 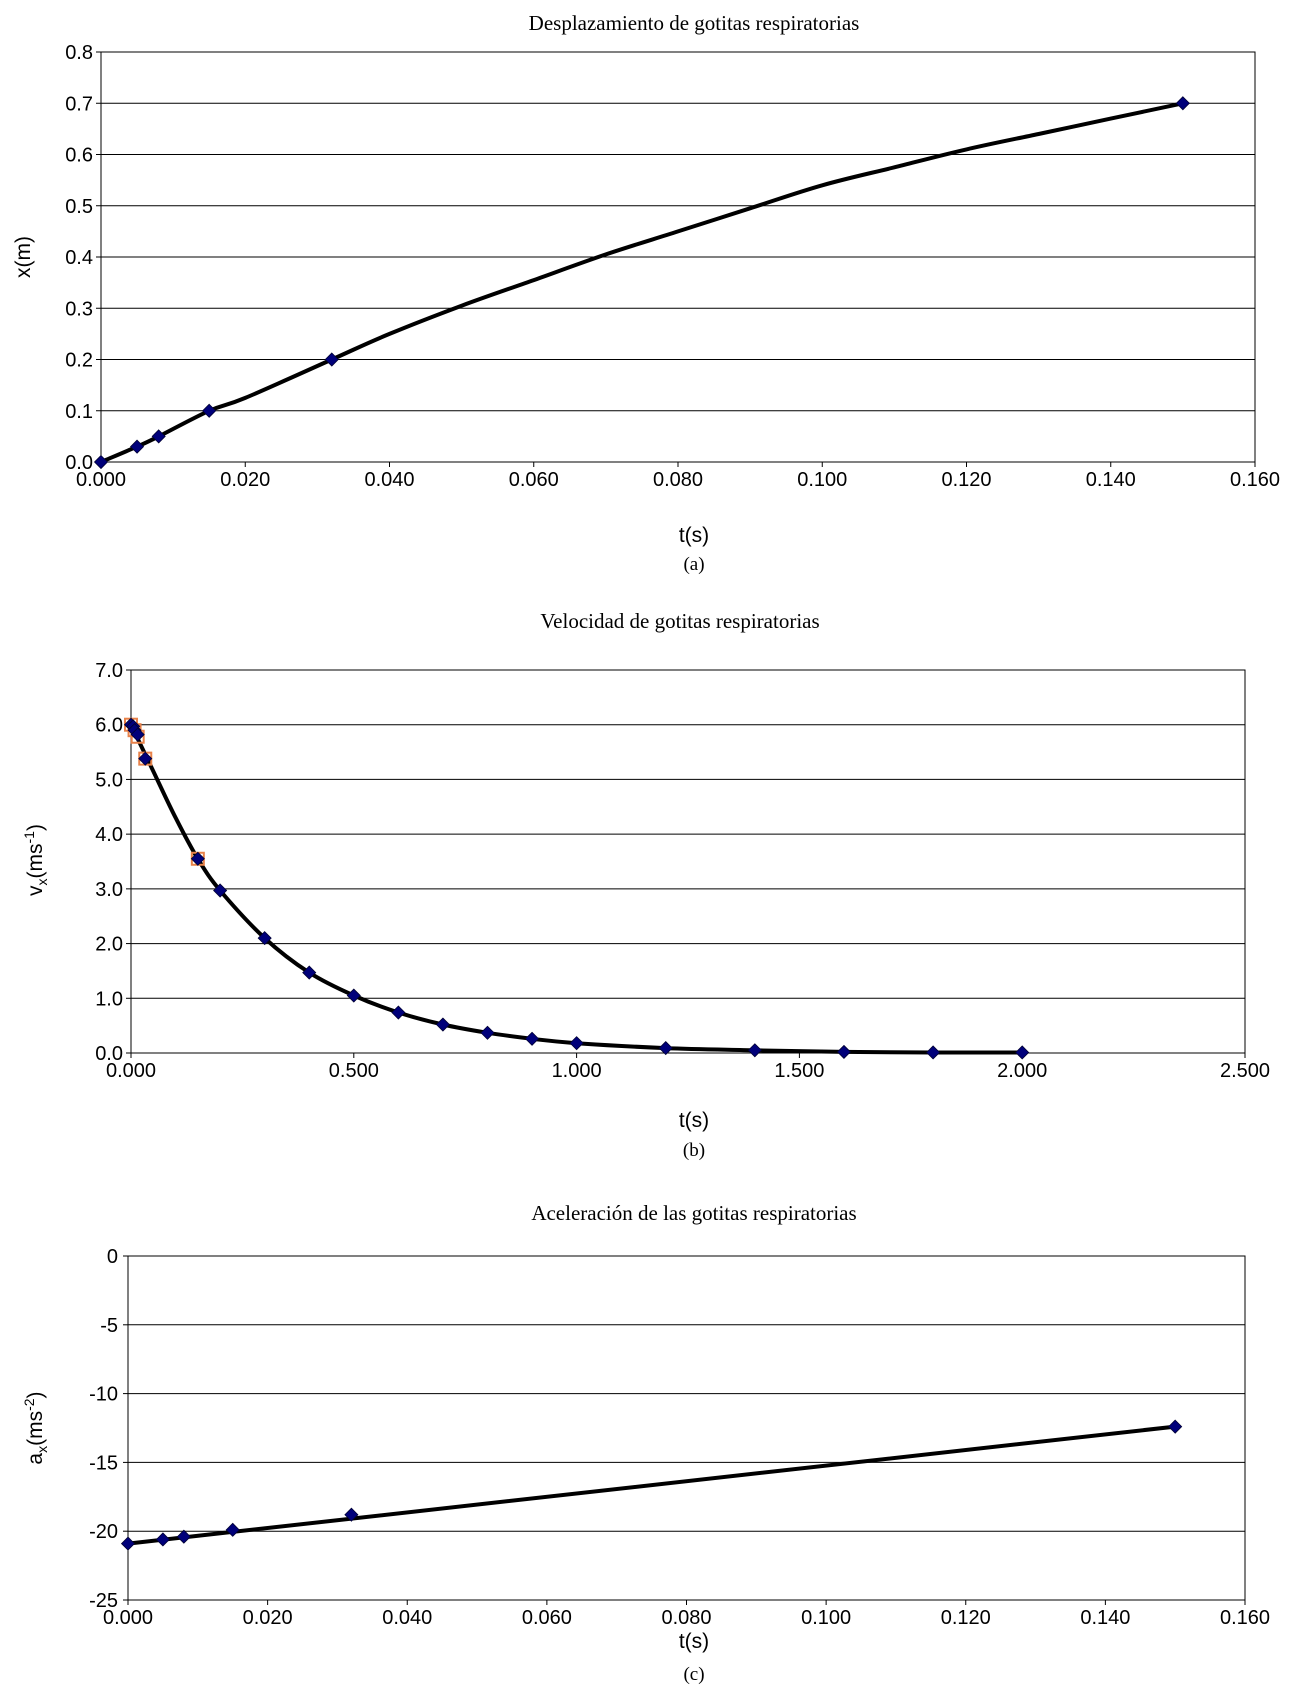 What do you see at coordinates (79, 361) in the screenshot?
I see `y-tick-label: 0.2` at bounding box center [79, 361].